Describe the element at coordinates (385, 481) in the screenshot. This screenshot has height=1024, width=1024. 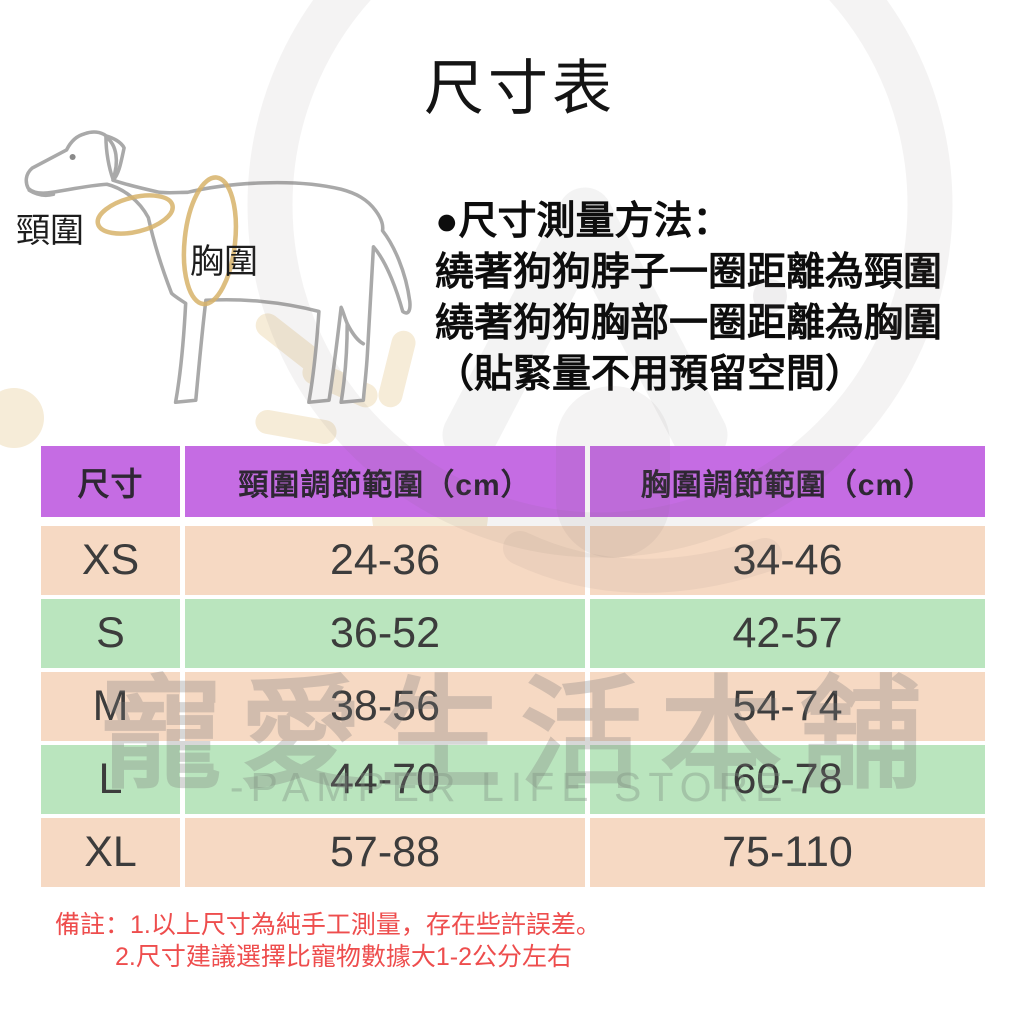
I see `header-neck-range: 頸圍調節範圍（cm）` at that location.